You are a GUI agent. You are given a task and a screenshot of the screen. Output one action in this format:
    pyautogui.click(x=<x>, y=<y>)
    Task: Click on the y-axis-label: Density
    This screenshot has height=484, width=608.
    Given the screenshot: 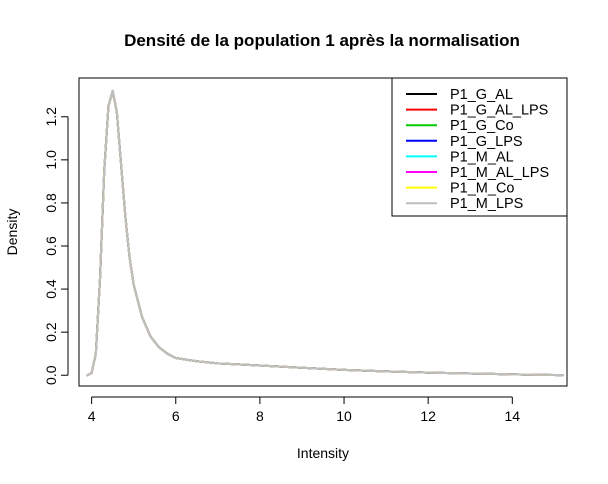 What is the action you would take?
    pyautogui.click(x=12, y=232)
    